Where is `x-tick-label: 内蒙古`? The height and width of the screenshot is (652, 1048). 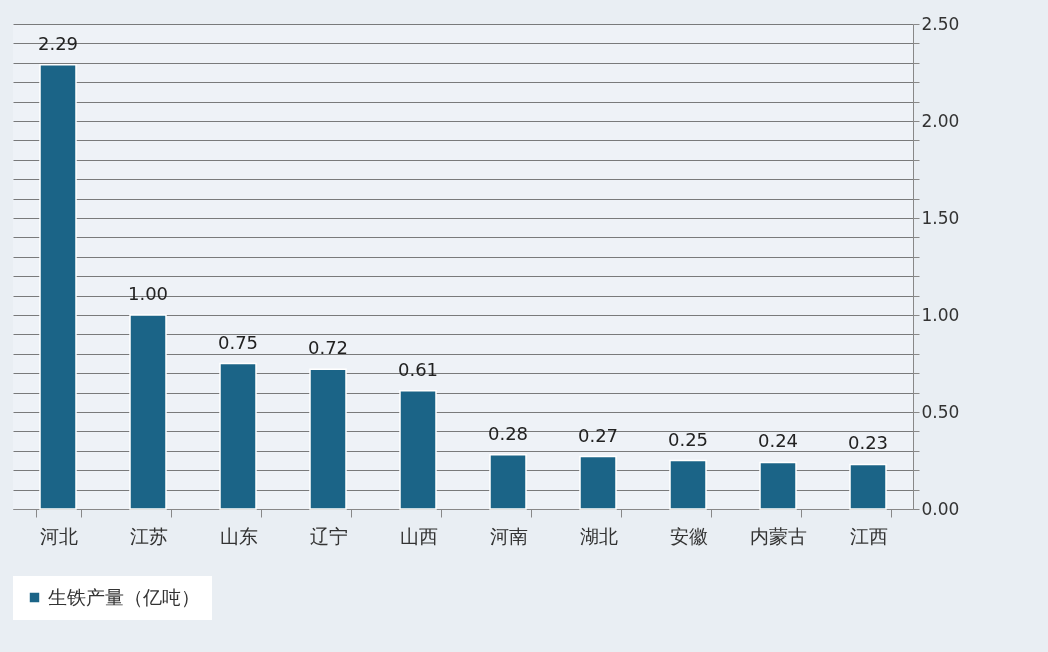 x-tick-label: 内蒙古 is located at coordinates (778, 535).